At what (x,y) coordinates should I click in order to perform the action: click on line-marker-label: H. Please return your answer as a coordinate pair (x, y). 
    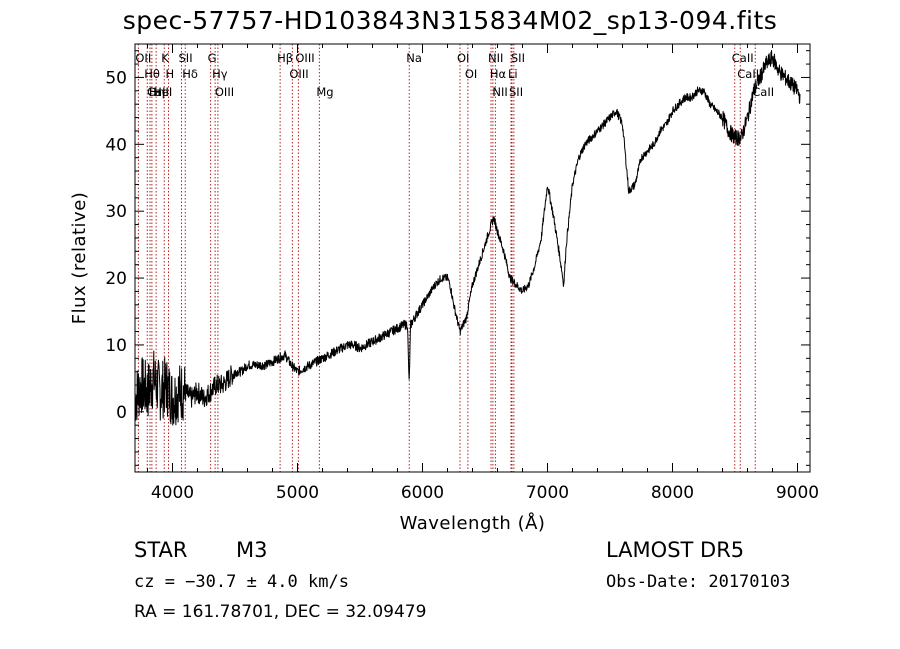
    Looking at the image, I should click on (170, 74).